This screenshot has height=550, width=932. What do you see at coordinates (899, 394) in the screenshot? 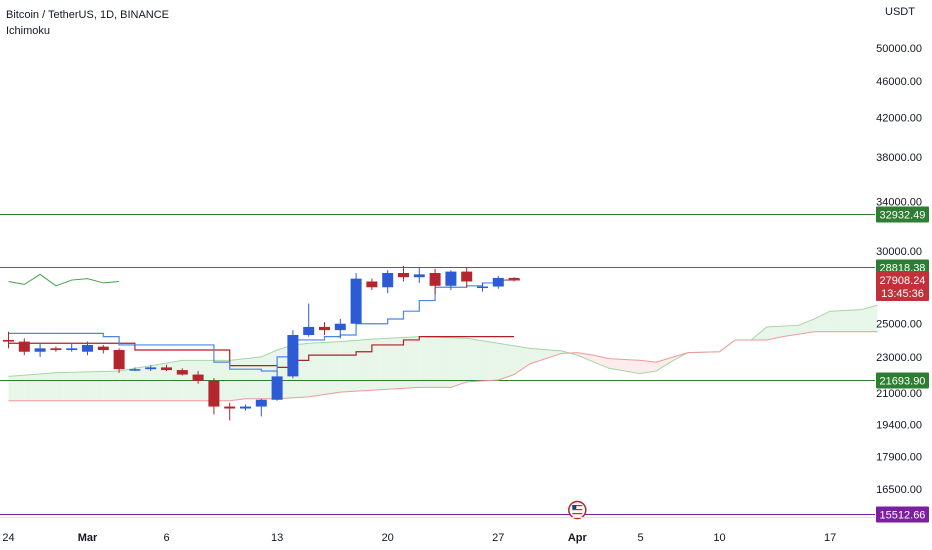
I see `price-tick-label: 21000.00` at bounding box center [899, 394].